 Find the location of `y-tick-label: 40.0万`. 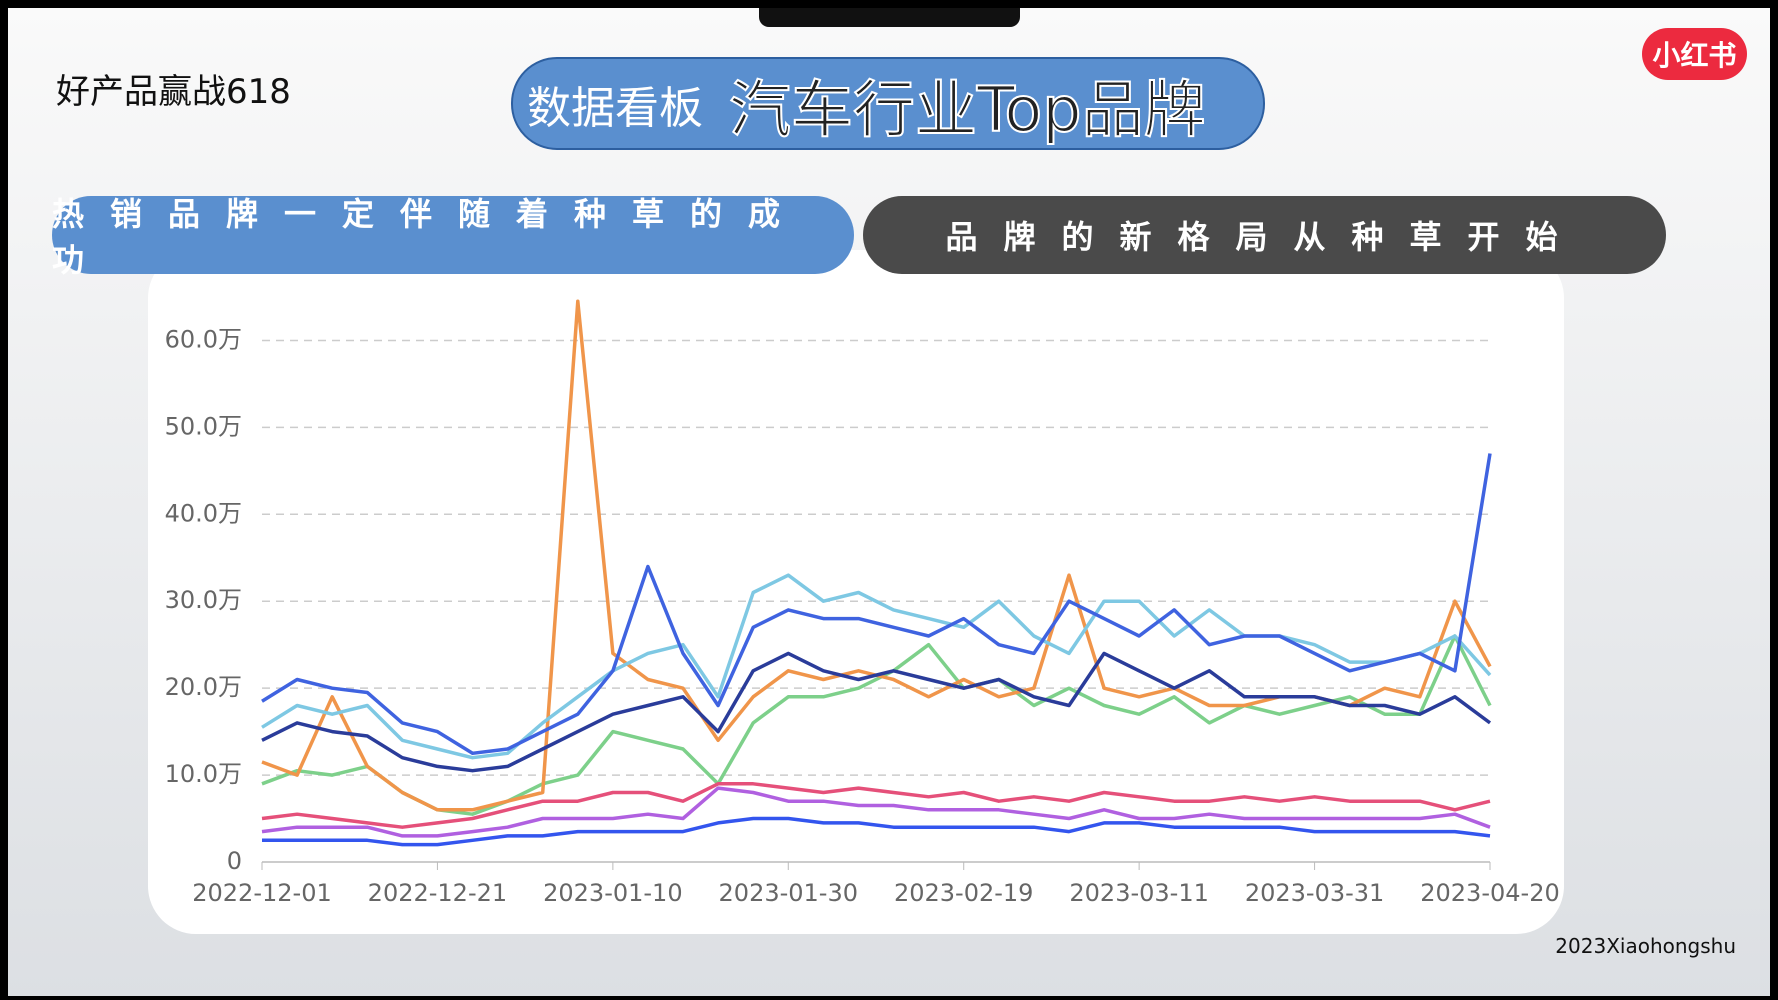

y-tick-label: 40.0万 is located at coordinates (203, 513).